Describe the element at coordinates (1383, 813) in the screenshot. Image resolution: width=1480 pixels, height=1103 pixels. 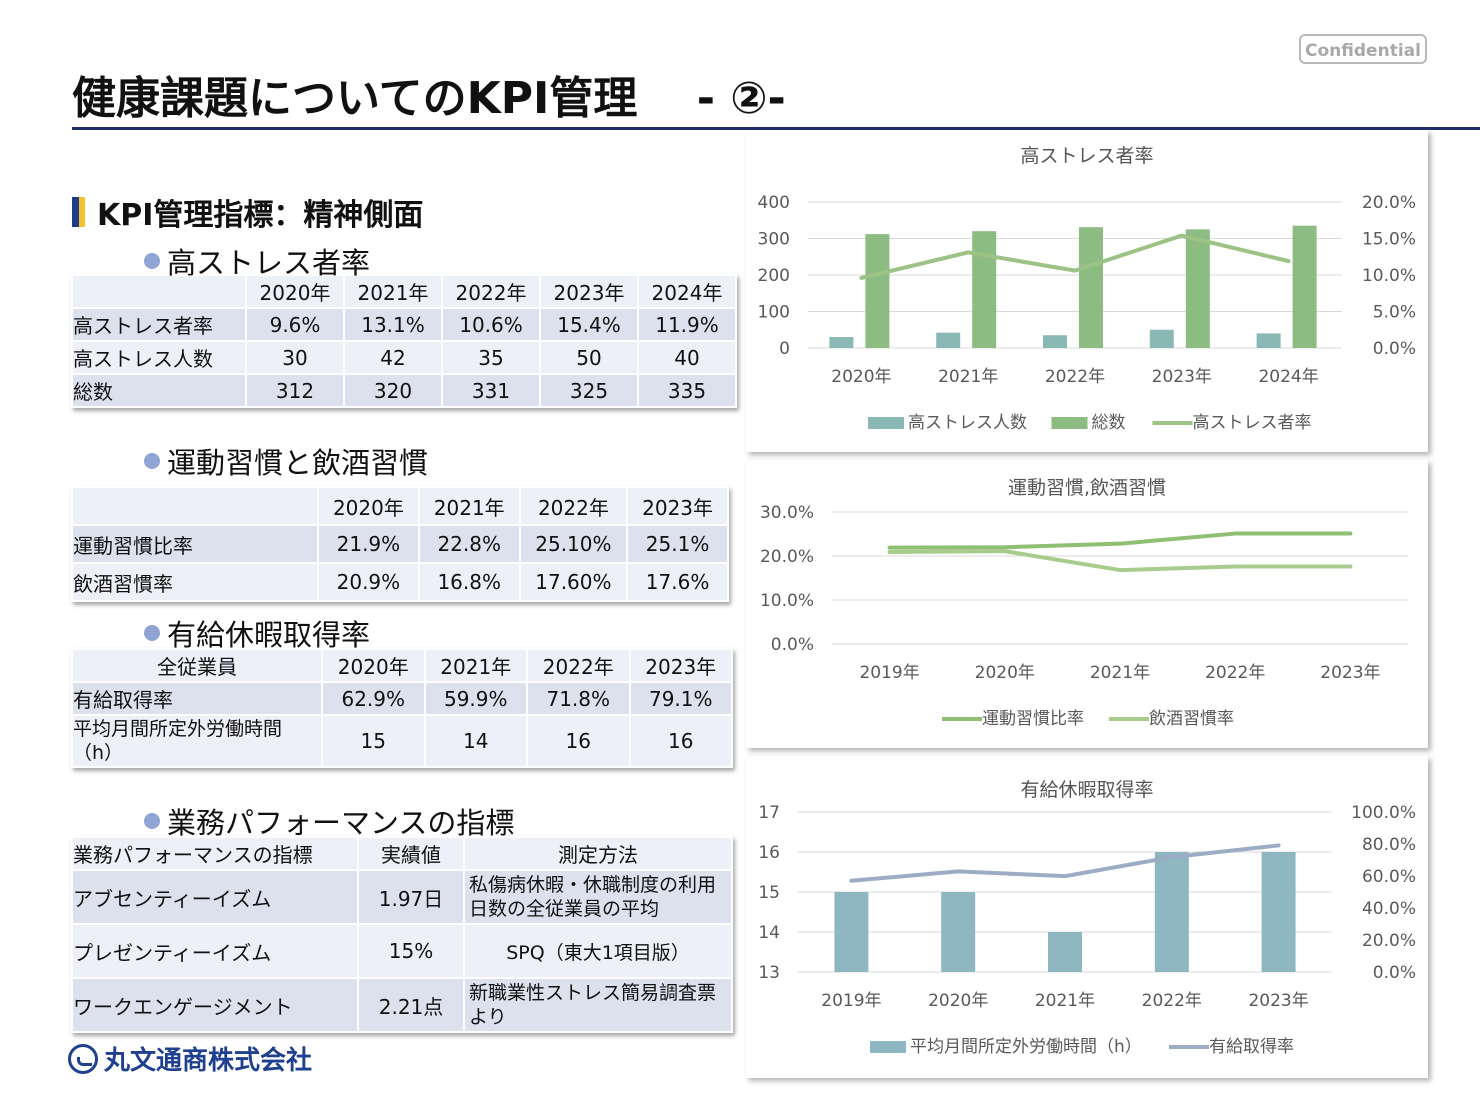
I see `y2-tick-label: 100.0%` at that location.